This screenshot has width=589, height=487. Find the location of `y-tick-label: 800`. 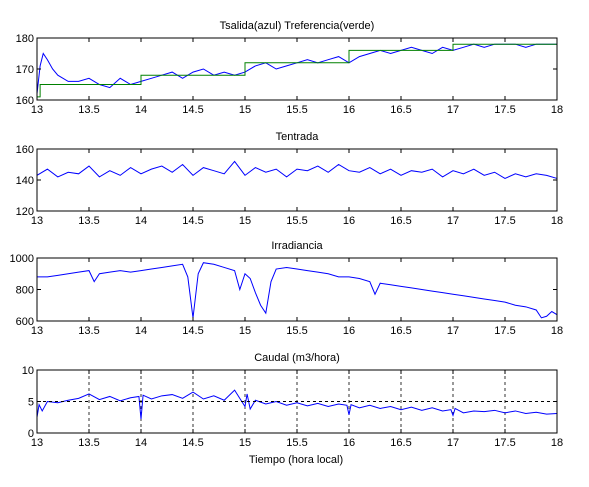

y-tick-label: 800 is located at coordinates (25, 291).